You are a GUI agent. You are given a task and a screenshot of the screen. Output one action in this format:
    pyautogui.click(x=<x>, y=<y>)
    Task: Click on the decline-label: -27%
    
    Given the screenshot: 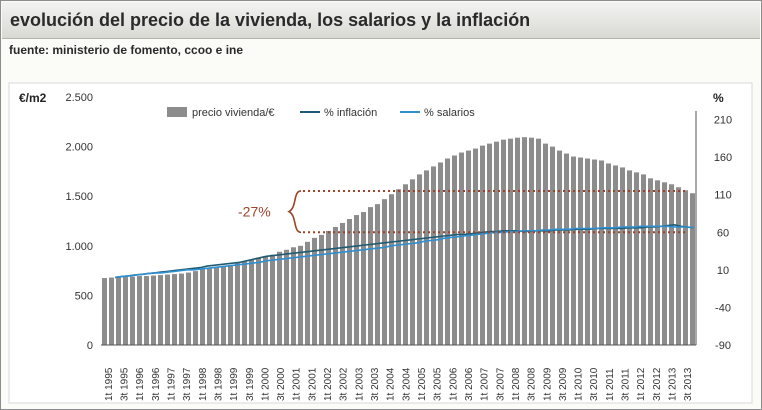 What is the action you would take?
    pyautogui.click(x=254, y=212)
    